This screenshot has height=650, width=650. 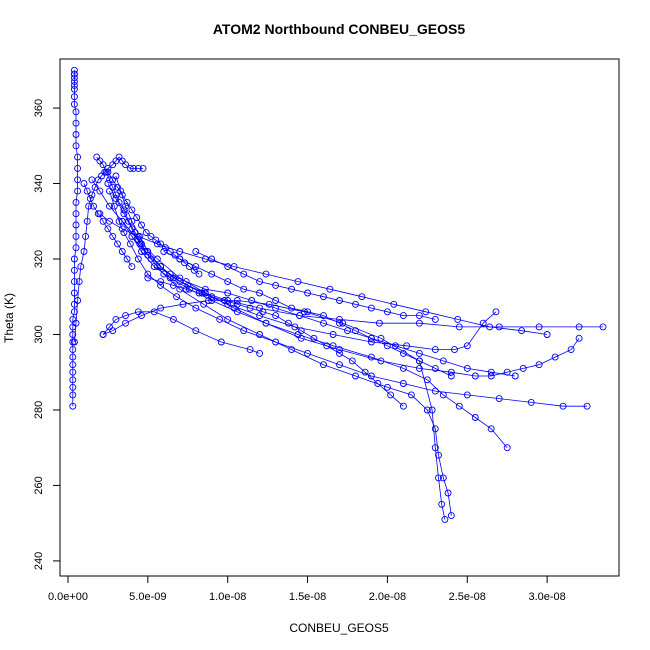 I want to click on y-tick-label: 360, so click(x=39, y=108).